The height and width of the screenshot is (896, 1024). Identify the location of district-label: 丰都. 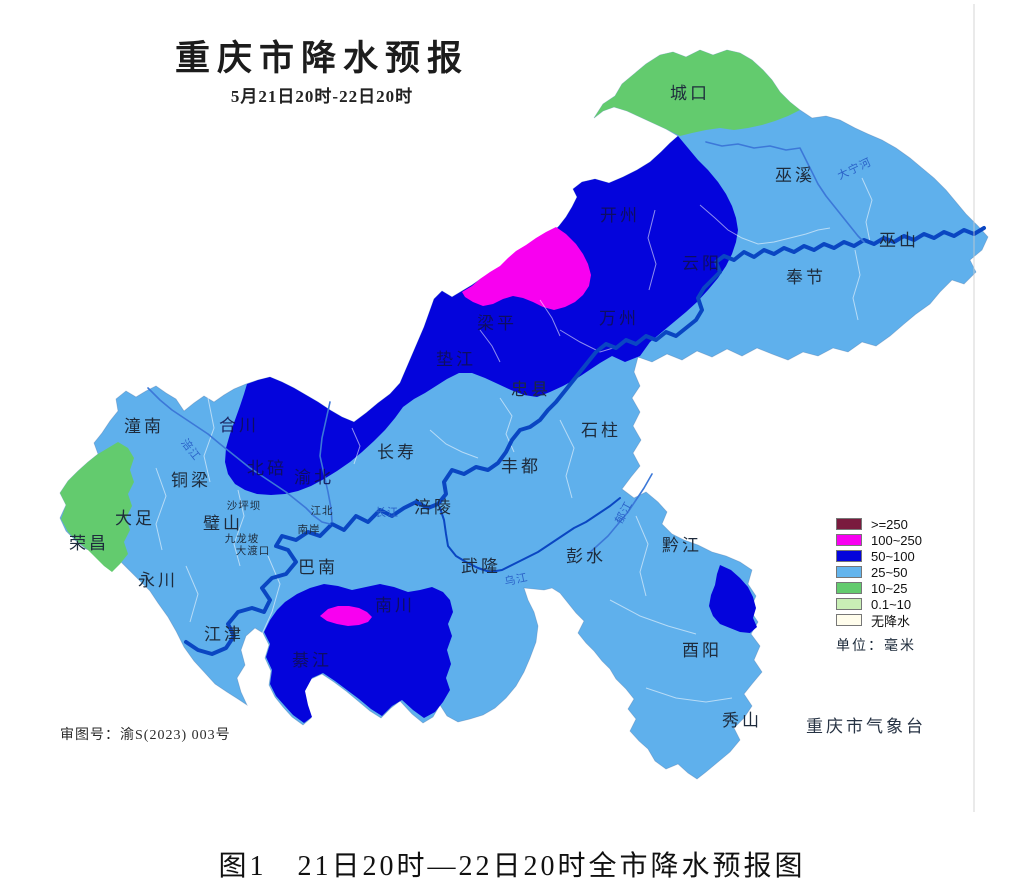
(521, 466).